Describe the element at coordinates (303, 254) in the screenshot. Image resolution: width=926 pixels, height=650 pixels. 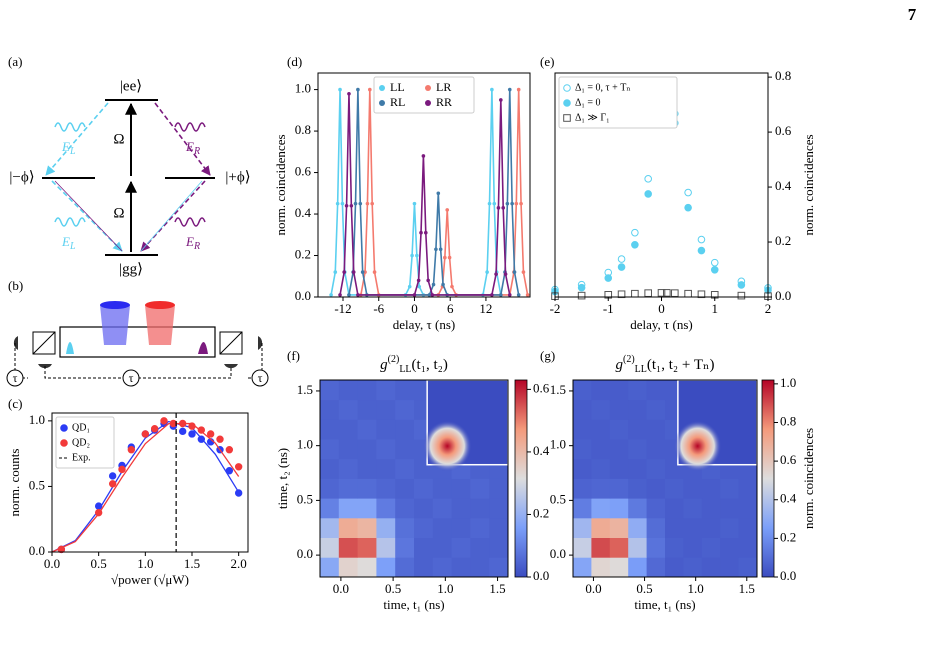
I see `y-tick-label: 0.2` at that location.